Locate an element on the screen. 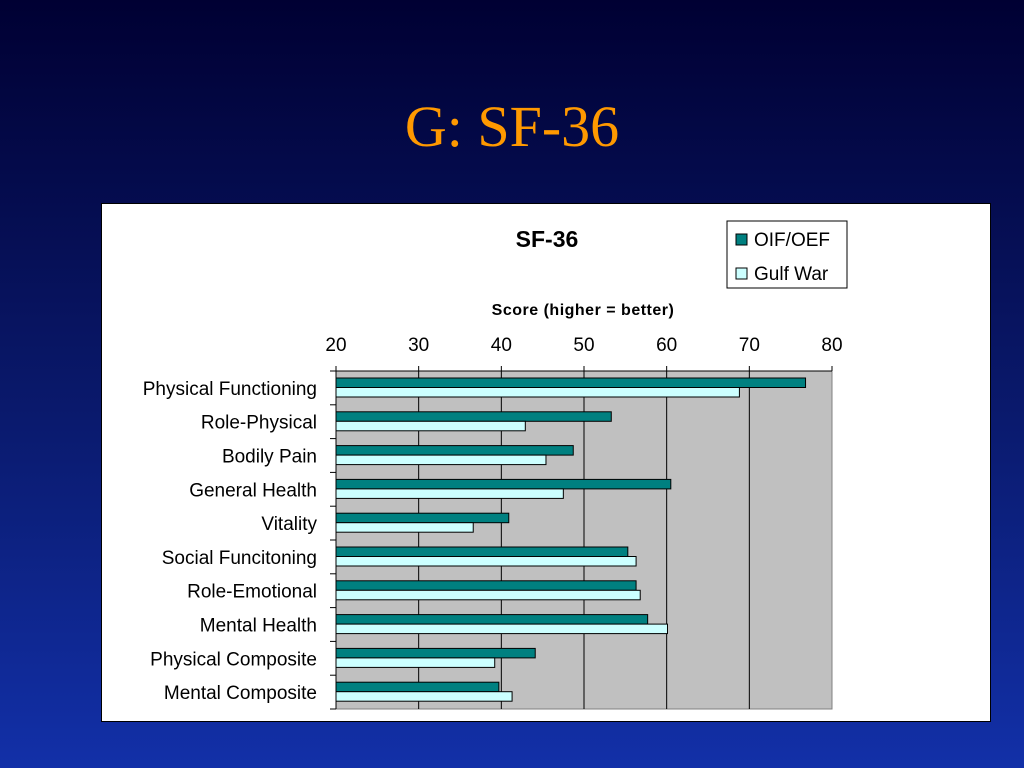 Image resolution: width=1024 pixels, height=768 pixels. x-axis-ticks: 20 30 40 50 60 70 80 is located at coordinates (584, 353).